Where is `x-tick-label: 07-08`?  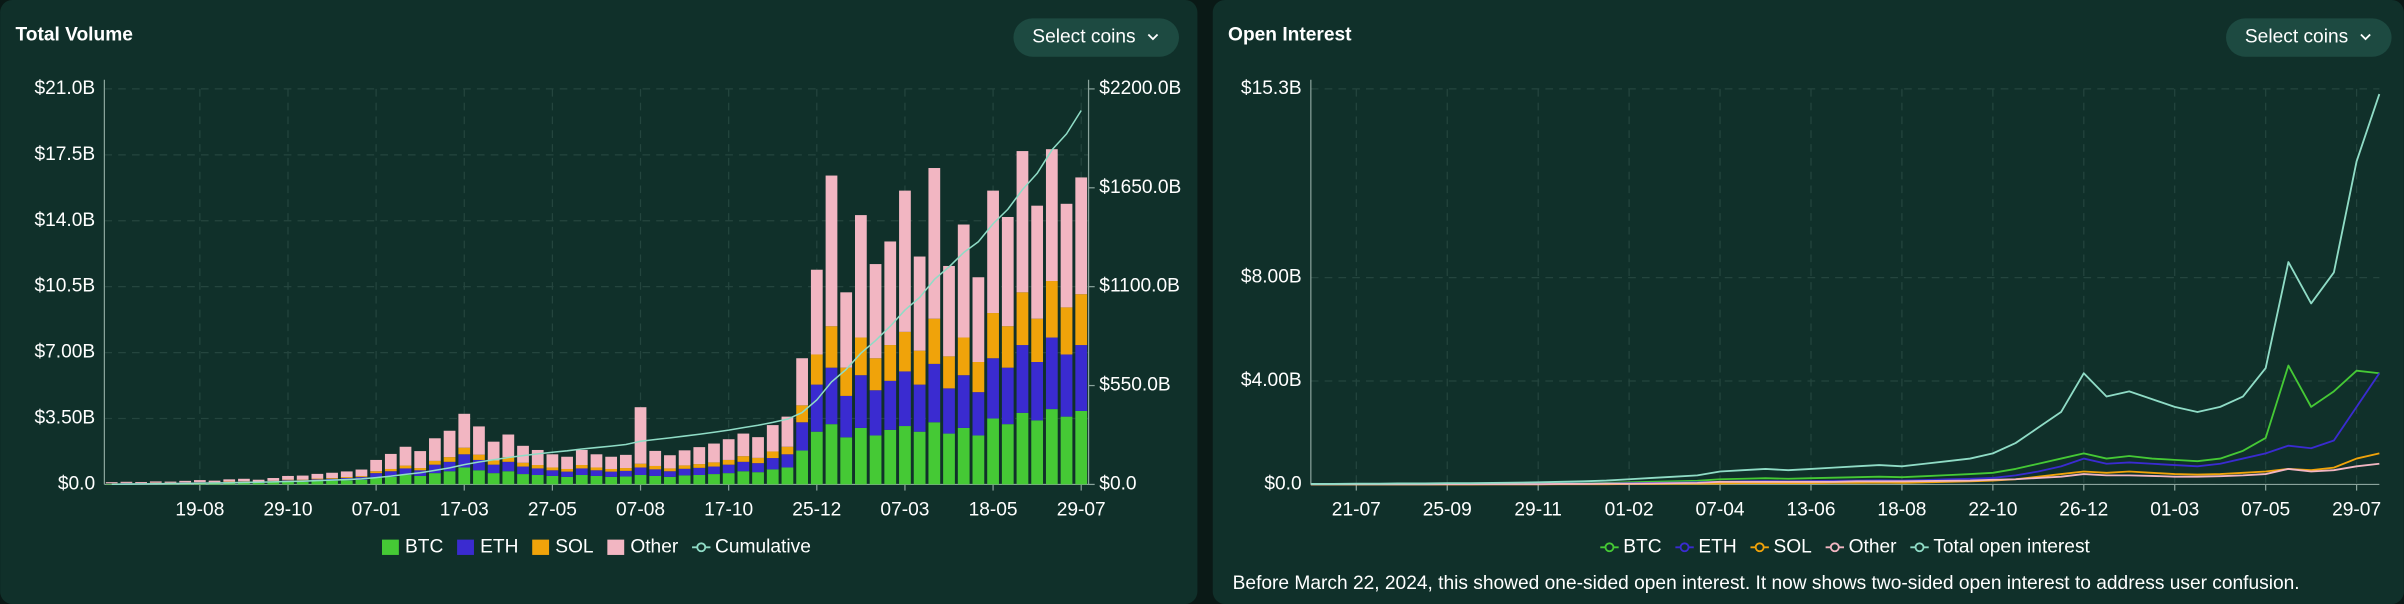
x-tick-label: 07-08 is located at coordinates (640, 510).